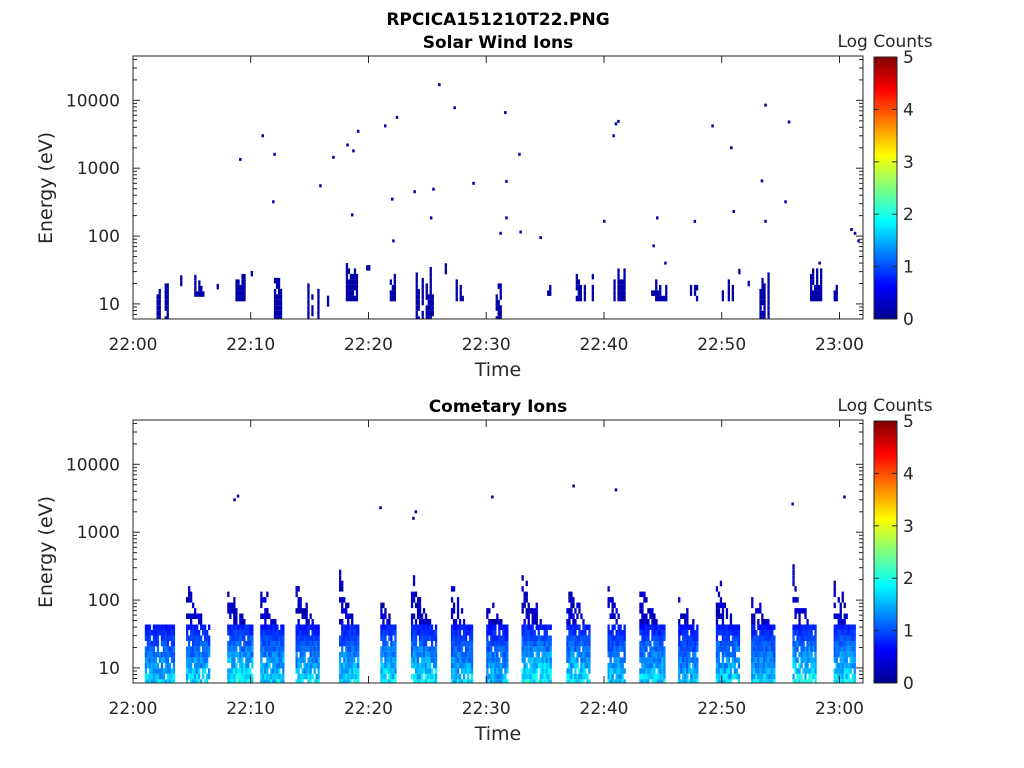  I want to click on colorbar-tick-label: 3, so click(908, 163).